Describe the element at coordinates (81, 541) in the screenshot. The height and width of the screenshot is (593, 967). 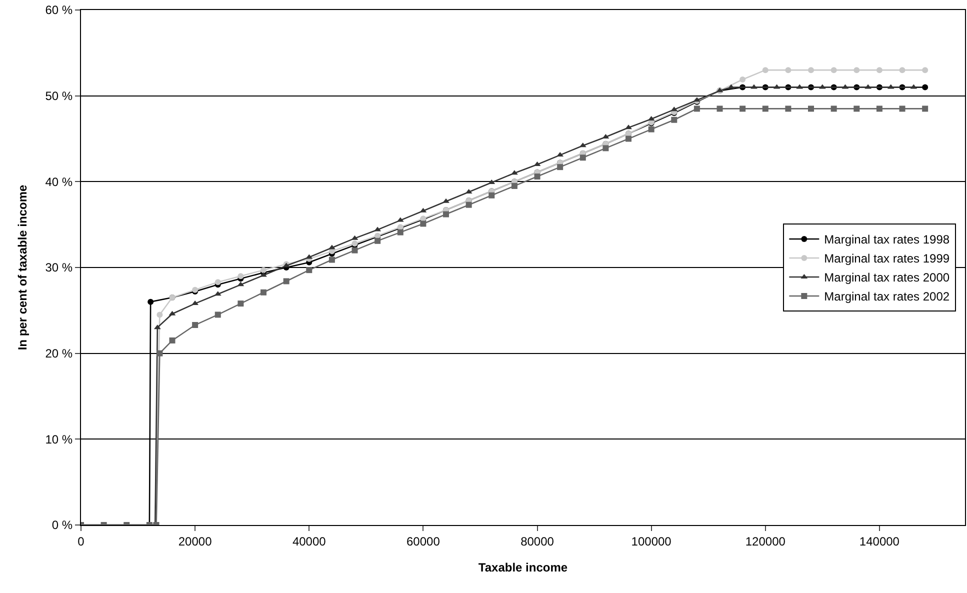
I see `x-tick-label: 0` at that location.